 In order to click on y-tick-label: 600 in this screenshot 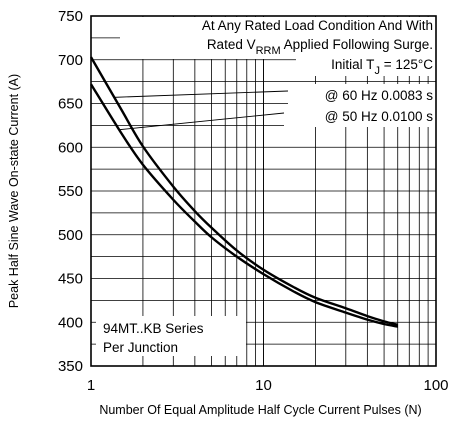, I will do `click(70, 147)`.